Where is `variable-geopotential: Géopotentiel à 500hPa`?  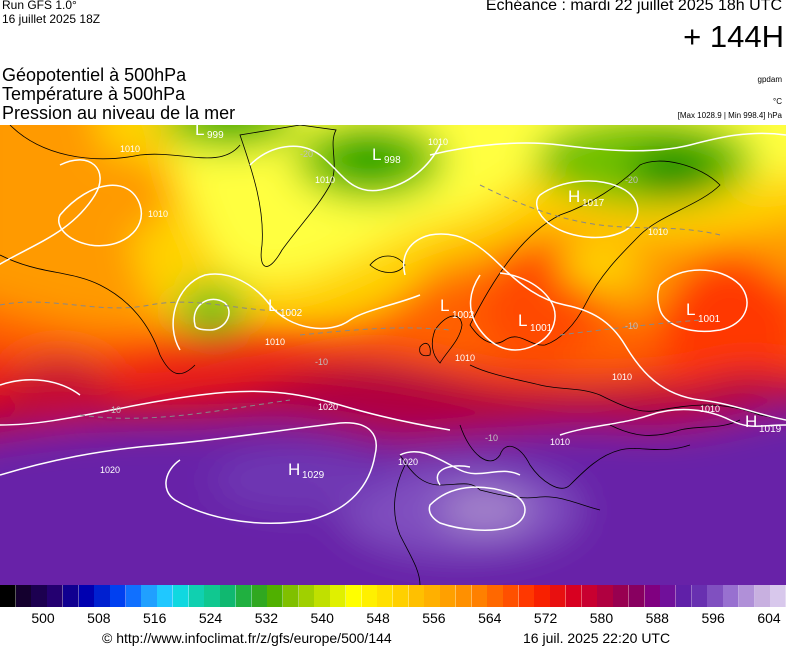
variable-geopotential: Géopotentiel à 500hPa is located at coordinates (94, 75).